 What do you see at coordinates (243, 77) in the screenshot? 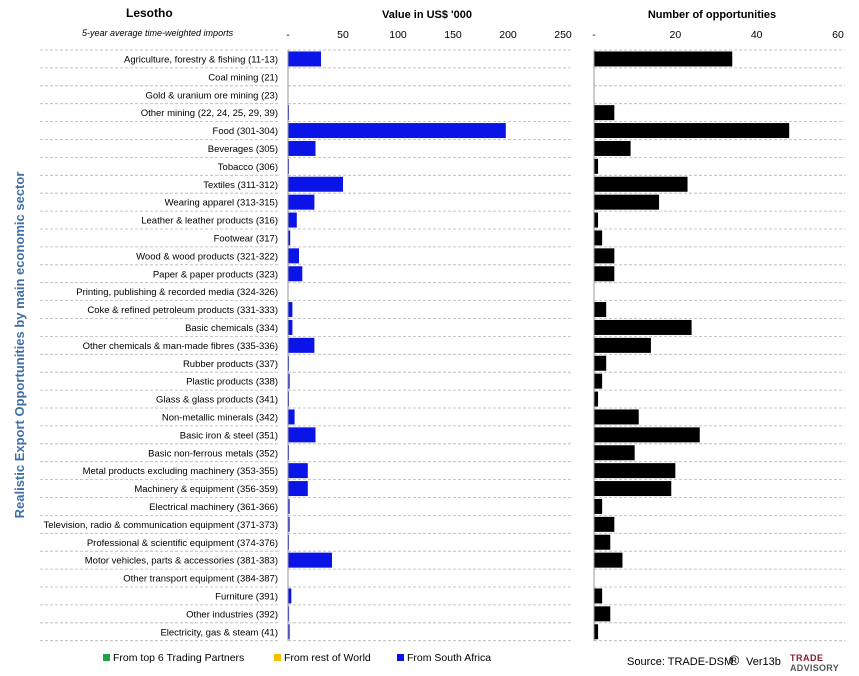
I see `category-label: Coal mining (21)` at bounding box center [243, 77].